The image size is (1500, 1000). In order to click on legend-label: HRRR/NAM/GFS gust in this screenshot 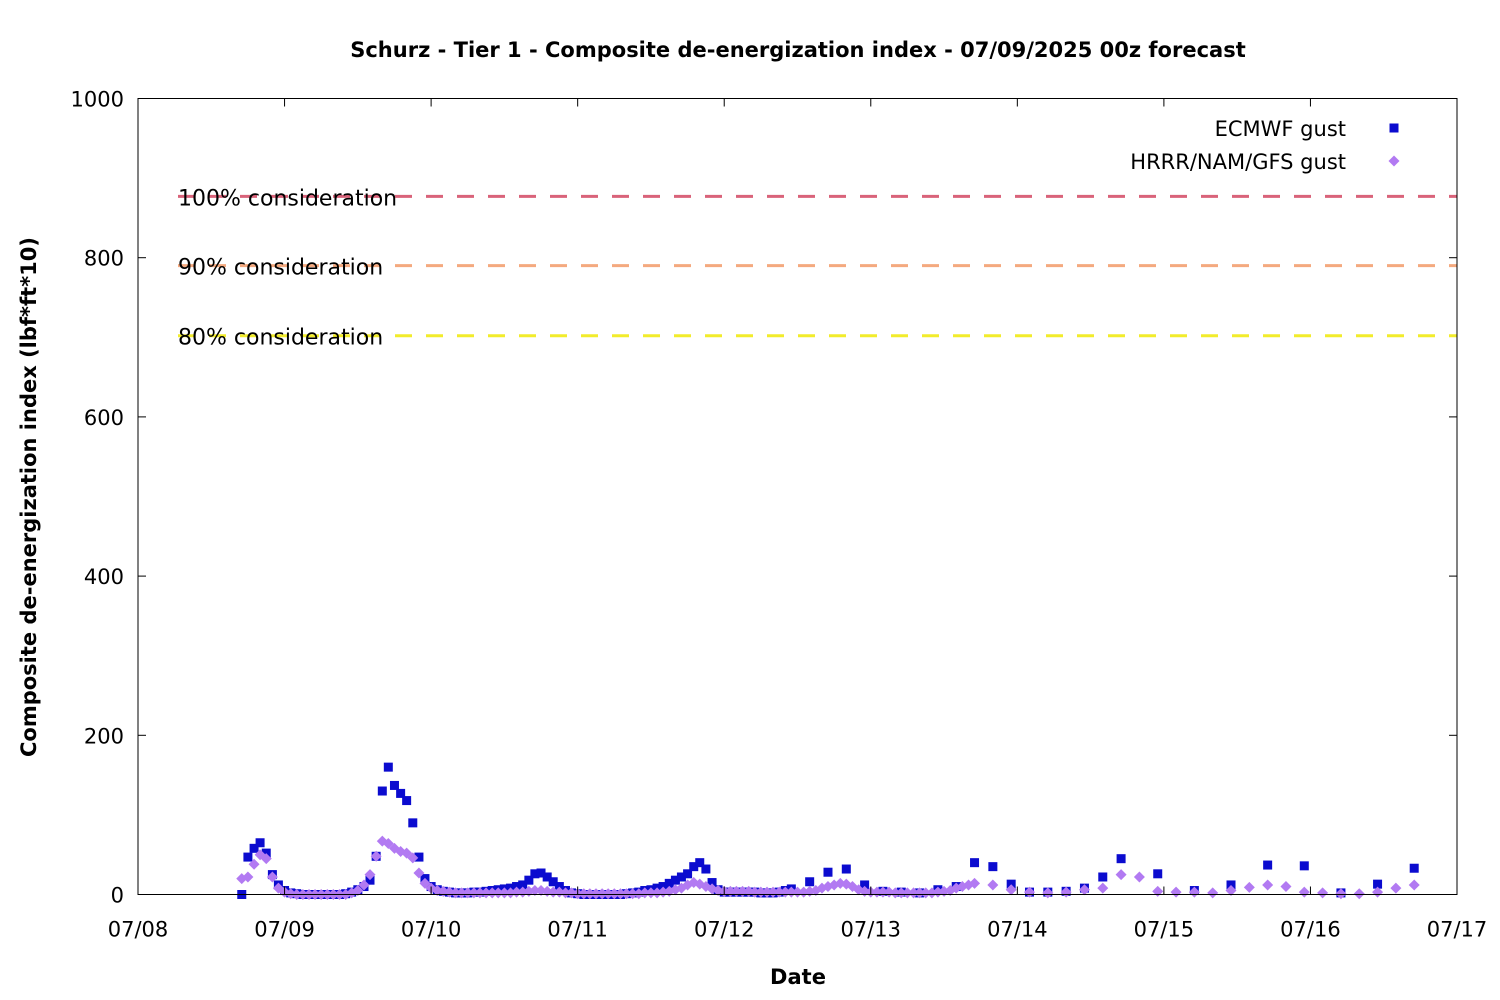, I will do `click(1238, 162)`.